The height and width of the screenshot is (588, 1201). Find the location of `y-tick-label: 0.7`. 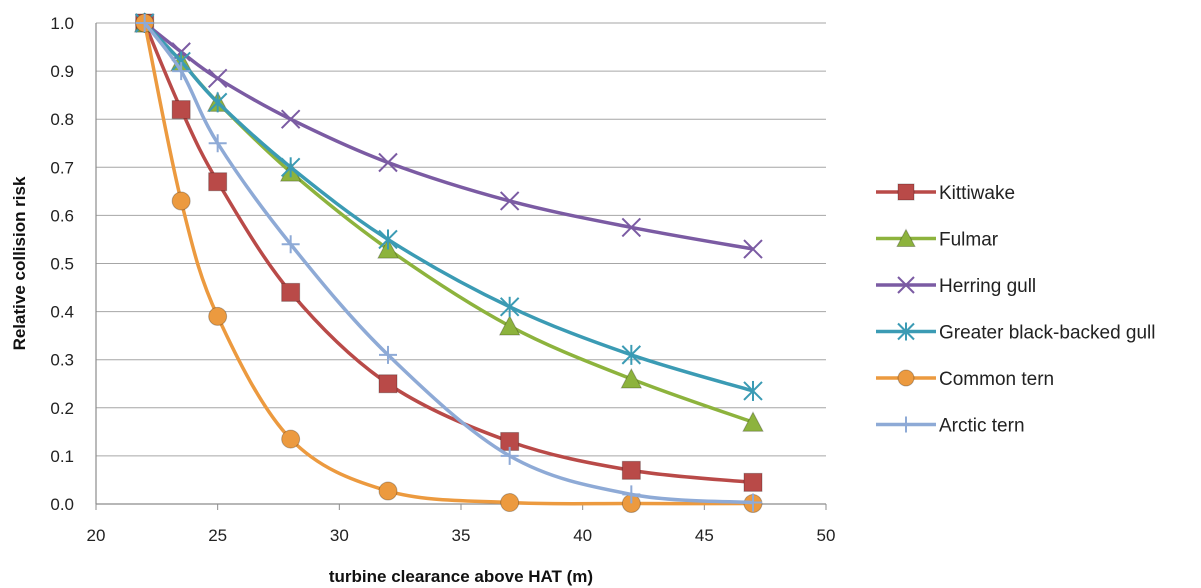

y-tick-label: 0.7 is located at coordinates (62, 167).